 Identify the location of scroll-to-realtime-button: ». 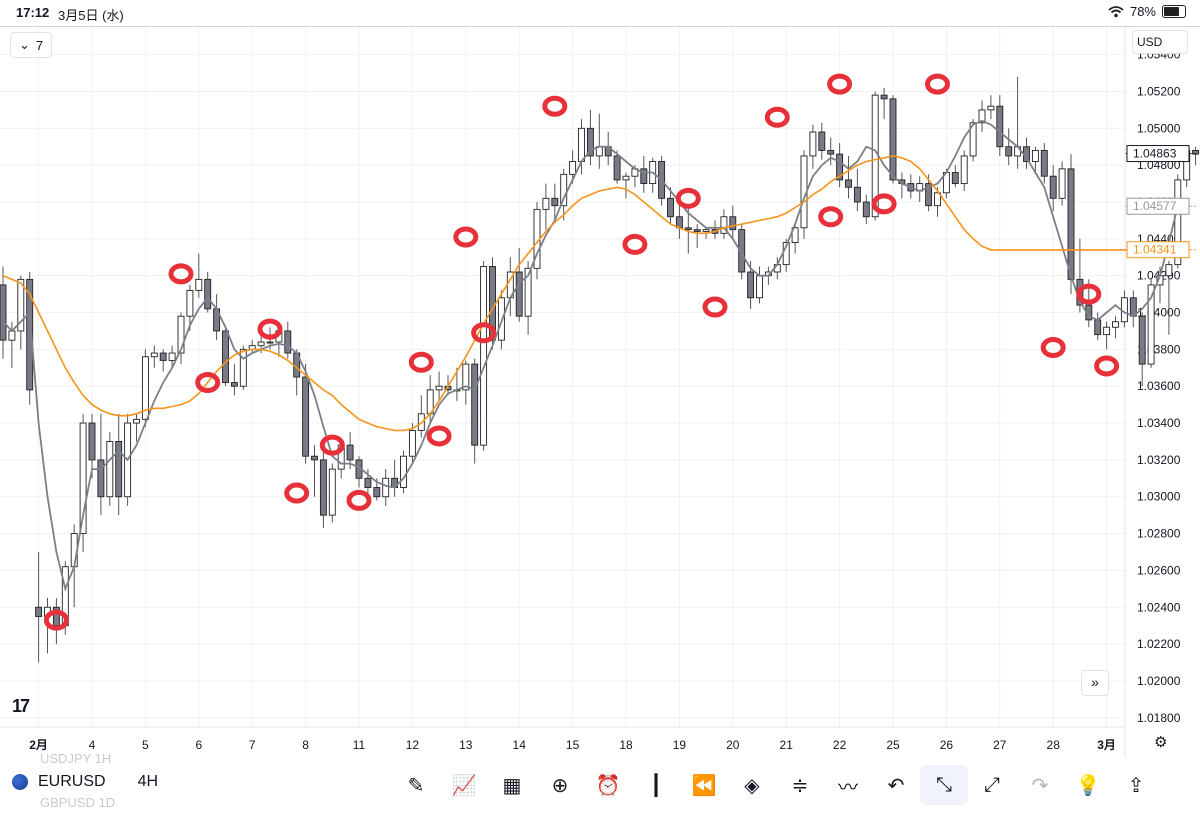
(1095, 683).